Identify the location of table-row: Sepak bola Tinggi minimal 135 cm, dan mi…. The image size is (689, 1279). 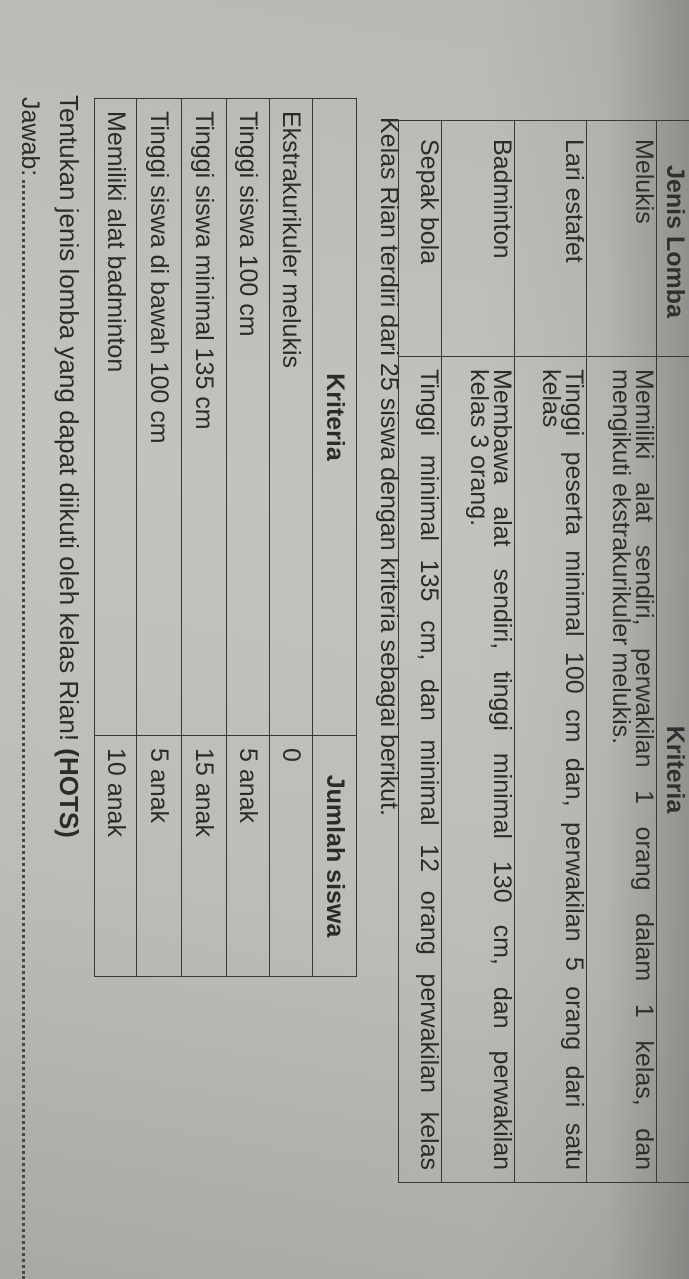
(420, 651).